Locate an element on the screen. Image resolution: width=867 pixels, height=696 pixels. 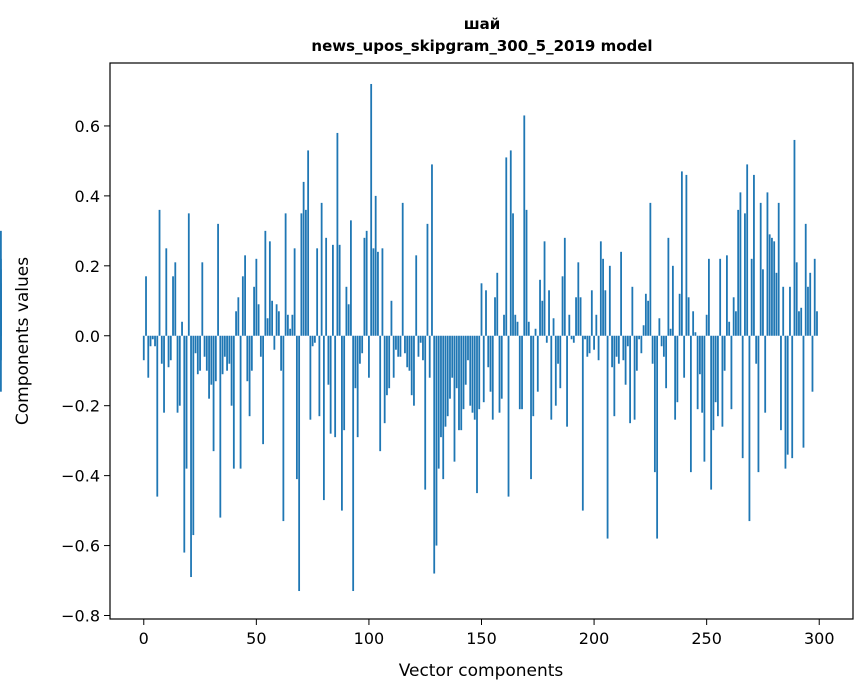
y-tick-label: −0.4 is located at coordinates (80, 476).